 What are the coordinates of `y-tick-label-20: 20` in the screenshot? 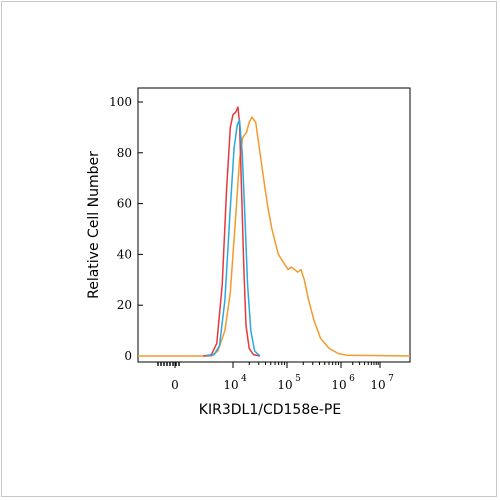 It's located at (124, 305).